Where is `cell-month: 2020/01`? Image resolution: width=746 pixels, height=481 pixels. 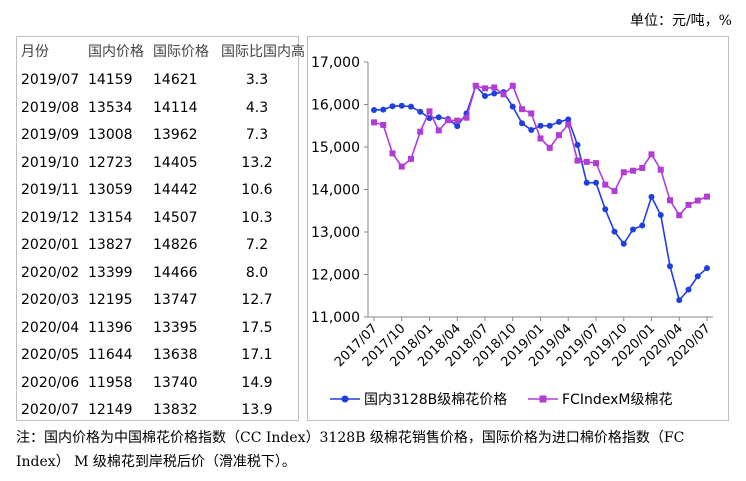 cell-month: 2020/01 is located at coordinates (50, 245).